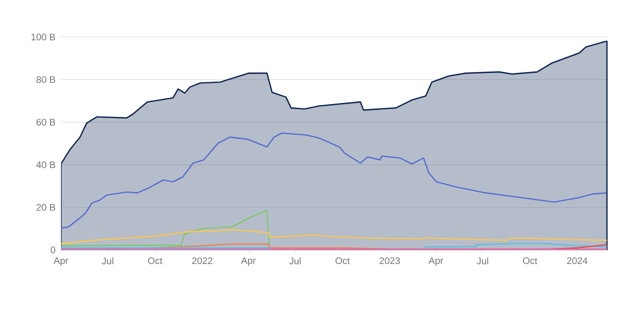  Describe the element at coordinates (46, 79) in the screenshot. I see `y-tick-label: 80 B` at that location.